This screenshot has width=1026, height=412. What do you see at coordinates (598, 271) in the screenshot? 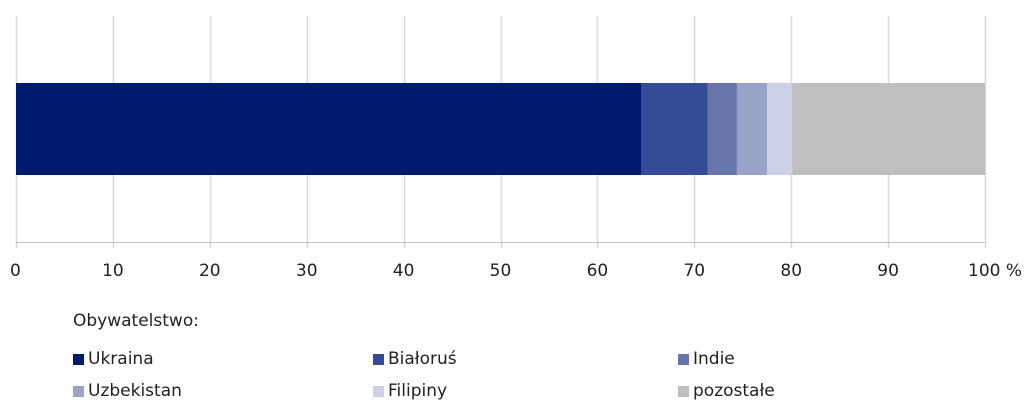
I see `x-tick-label-60: 60` at bounding box center [598, 271].